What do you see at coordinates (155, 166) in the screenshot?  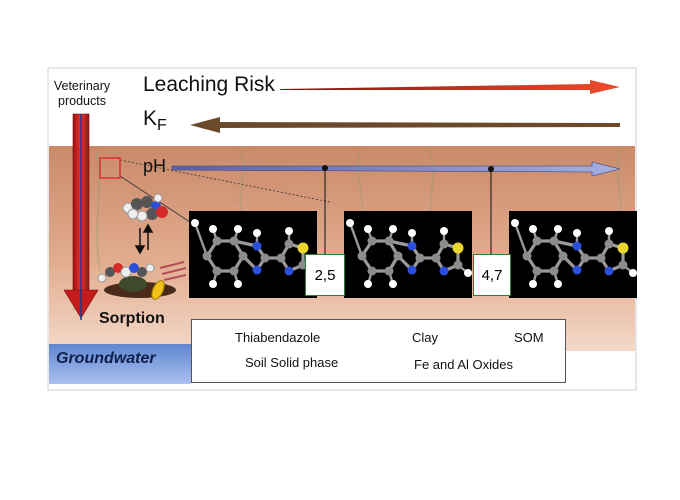 I see `ph-label: pH` at bounding box center [155, 166].